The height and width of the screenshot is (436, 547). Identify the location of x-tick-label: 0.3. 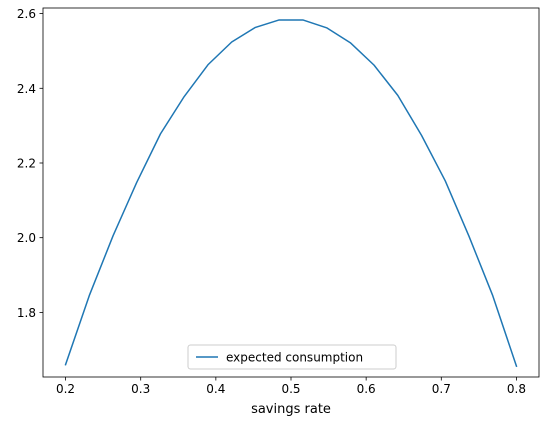
(140, 389).